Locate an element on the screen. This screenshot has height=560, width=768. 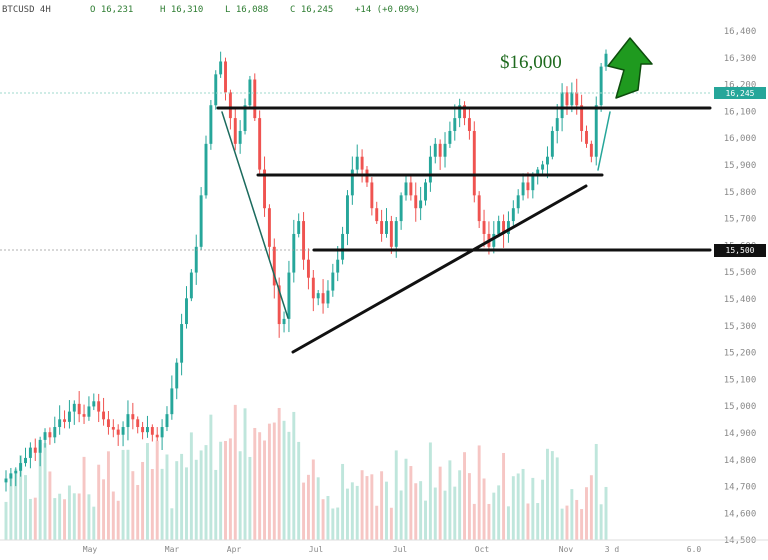
time-axis: May Mar Apr Jul Jul Oct Nov 3 d 6.0 is located at coordinates (392, 549).